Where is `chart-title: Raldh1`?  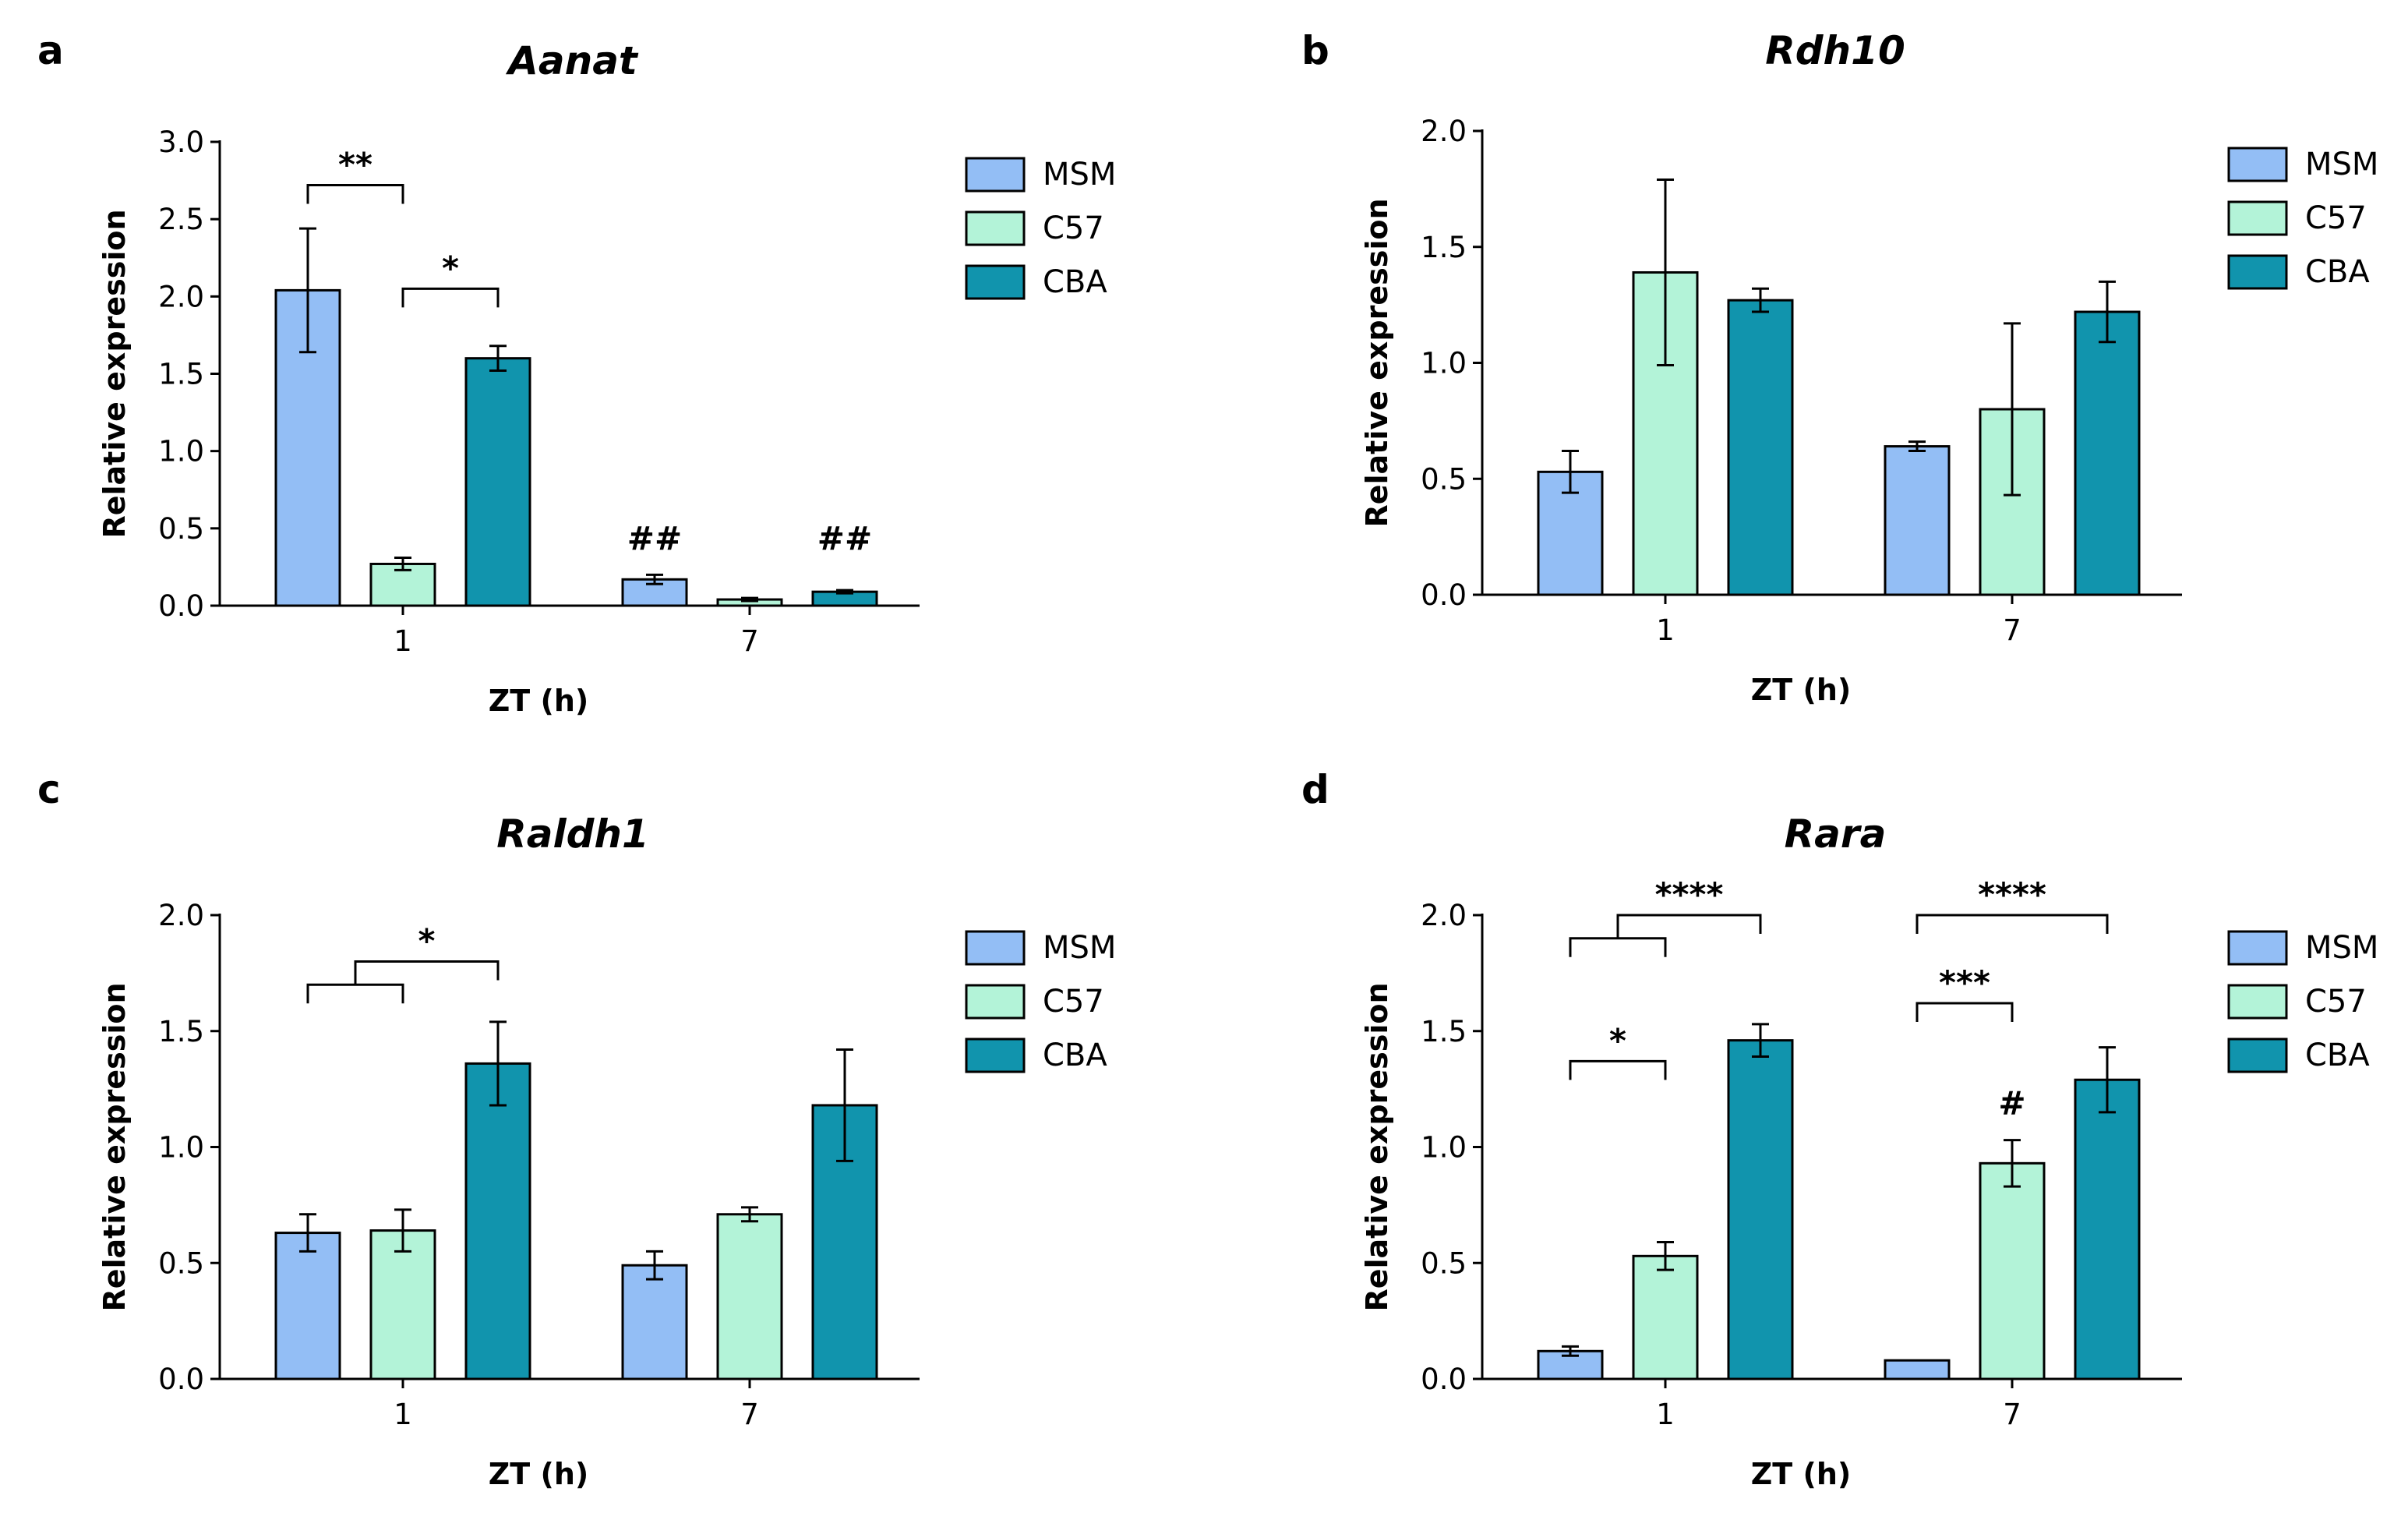
chart-title: Raldh1 is located at coordinates (572, 834).